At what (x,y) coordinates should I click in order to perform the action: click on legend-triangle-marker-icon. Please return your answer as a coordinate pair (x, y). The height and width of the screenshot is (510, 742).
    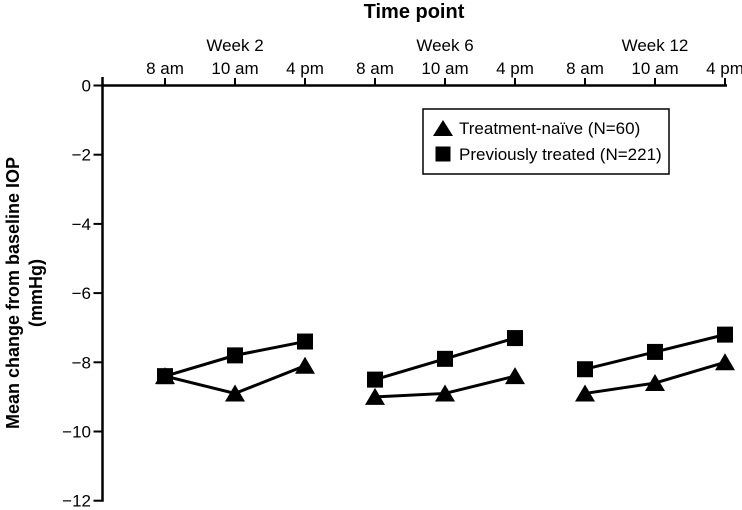
    Looking at the image, I should click on (443, 128).